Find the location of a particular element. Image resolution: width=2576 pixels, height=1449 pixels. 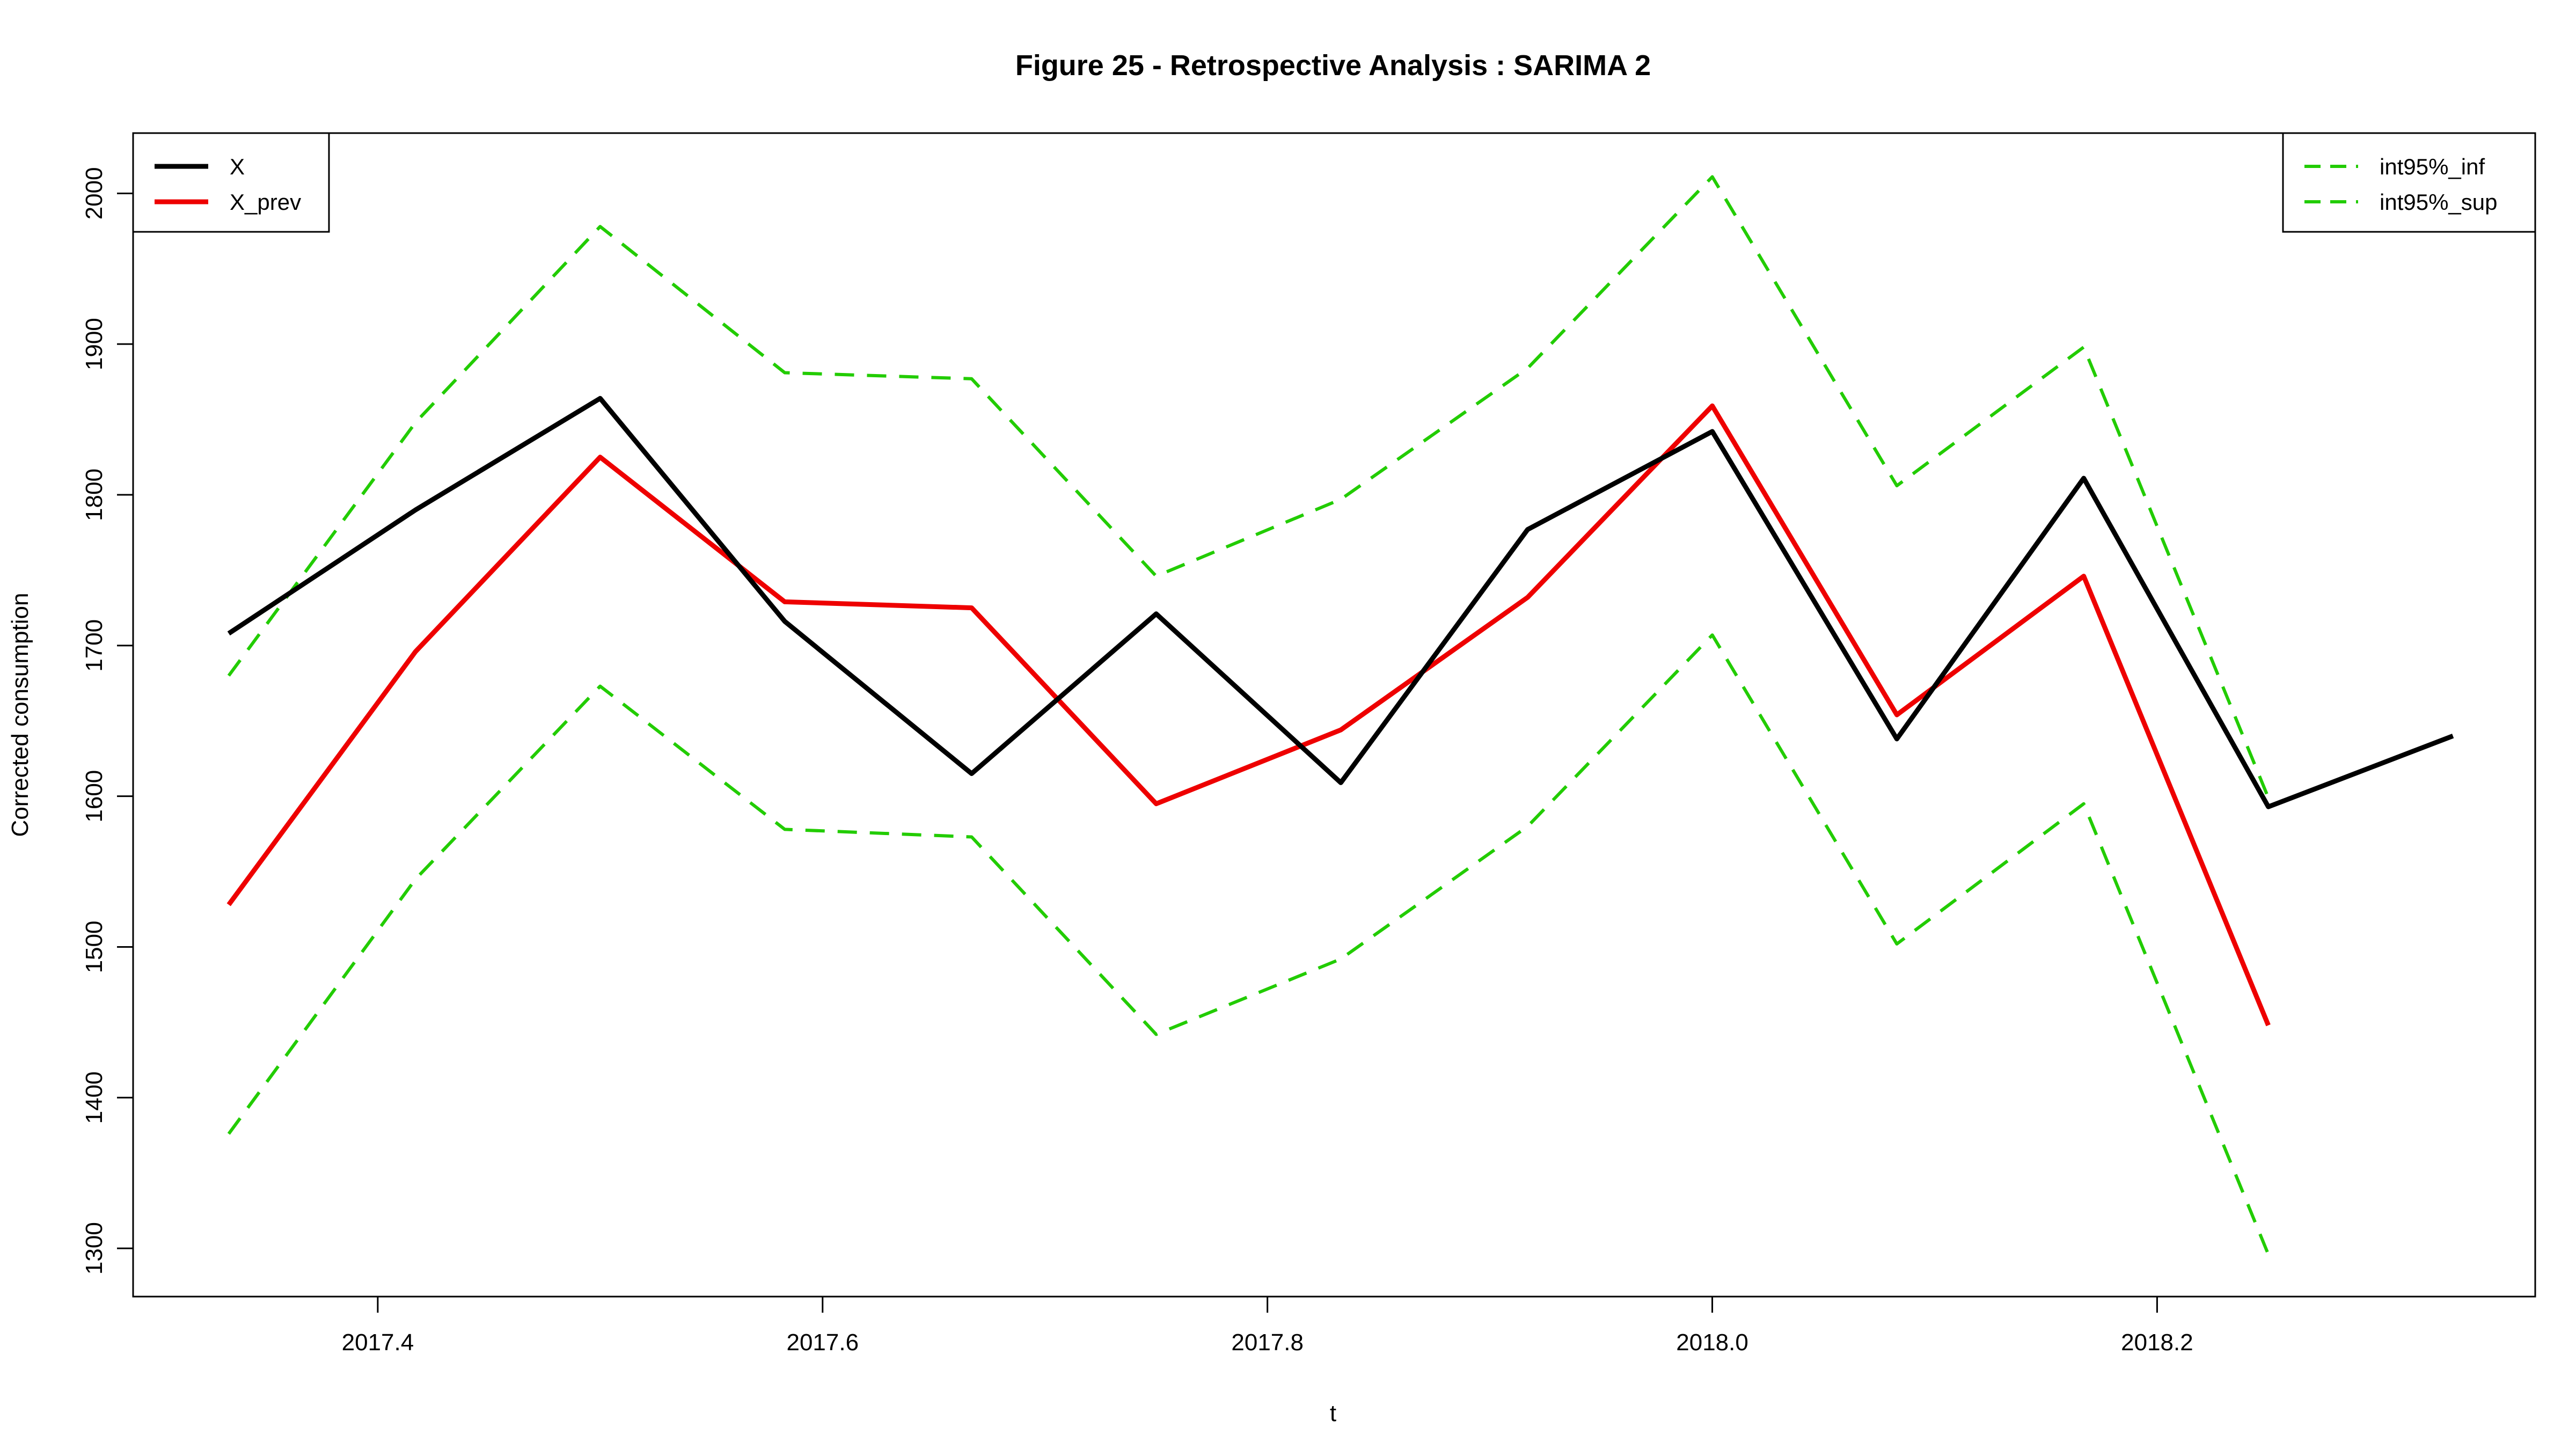

y-tick-label: 2000 is located at coordinates (94, 193).